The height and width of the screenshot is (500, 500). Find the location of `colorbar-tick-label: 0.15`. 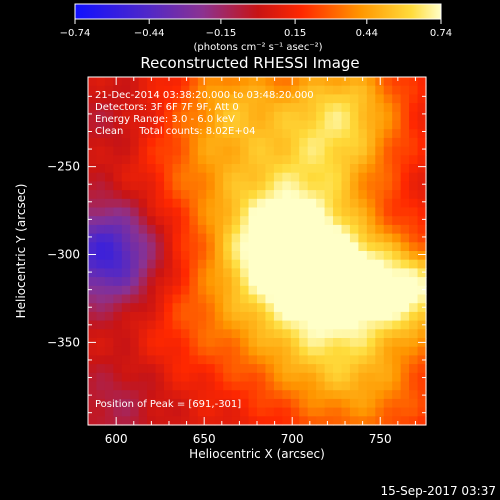

colorbar-tick-label: 0.15 is located at coordinates (295, 33).